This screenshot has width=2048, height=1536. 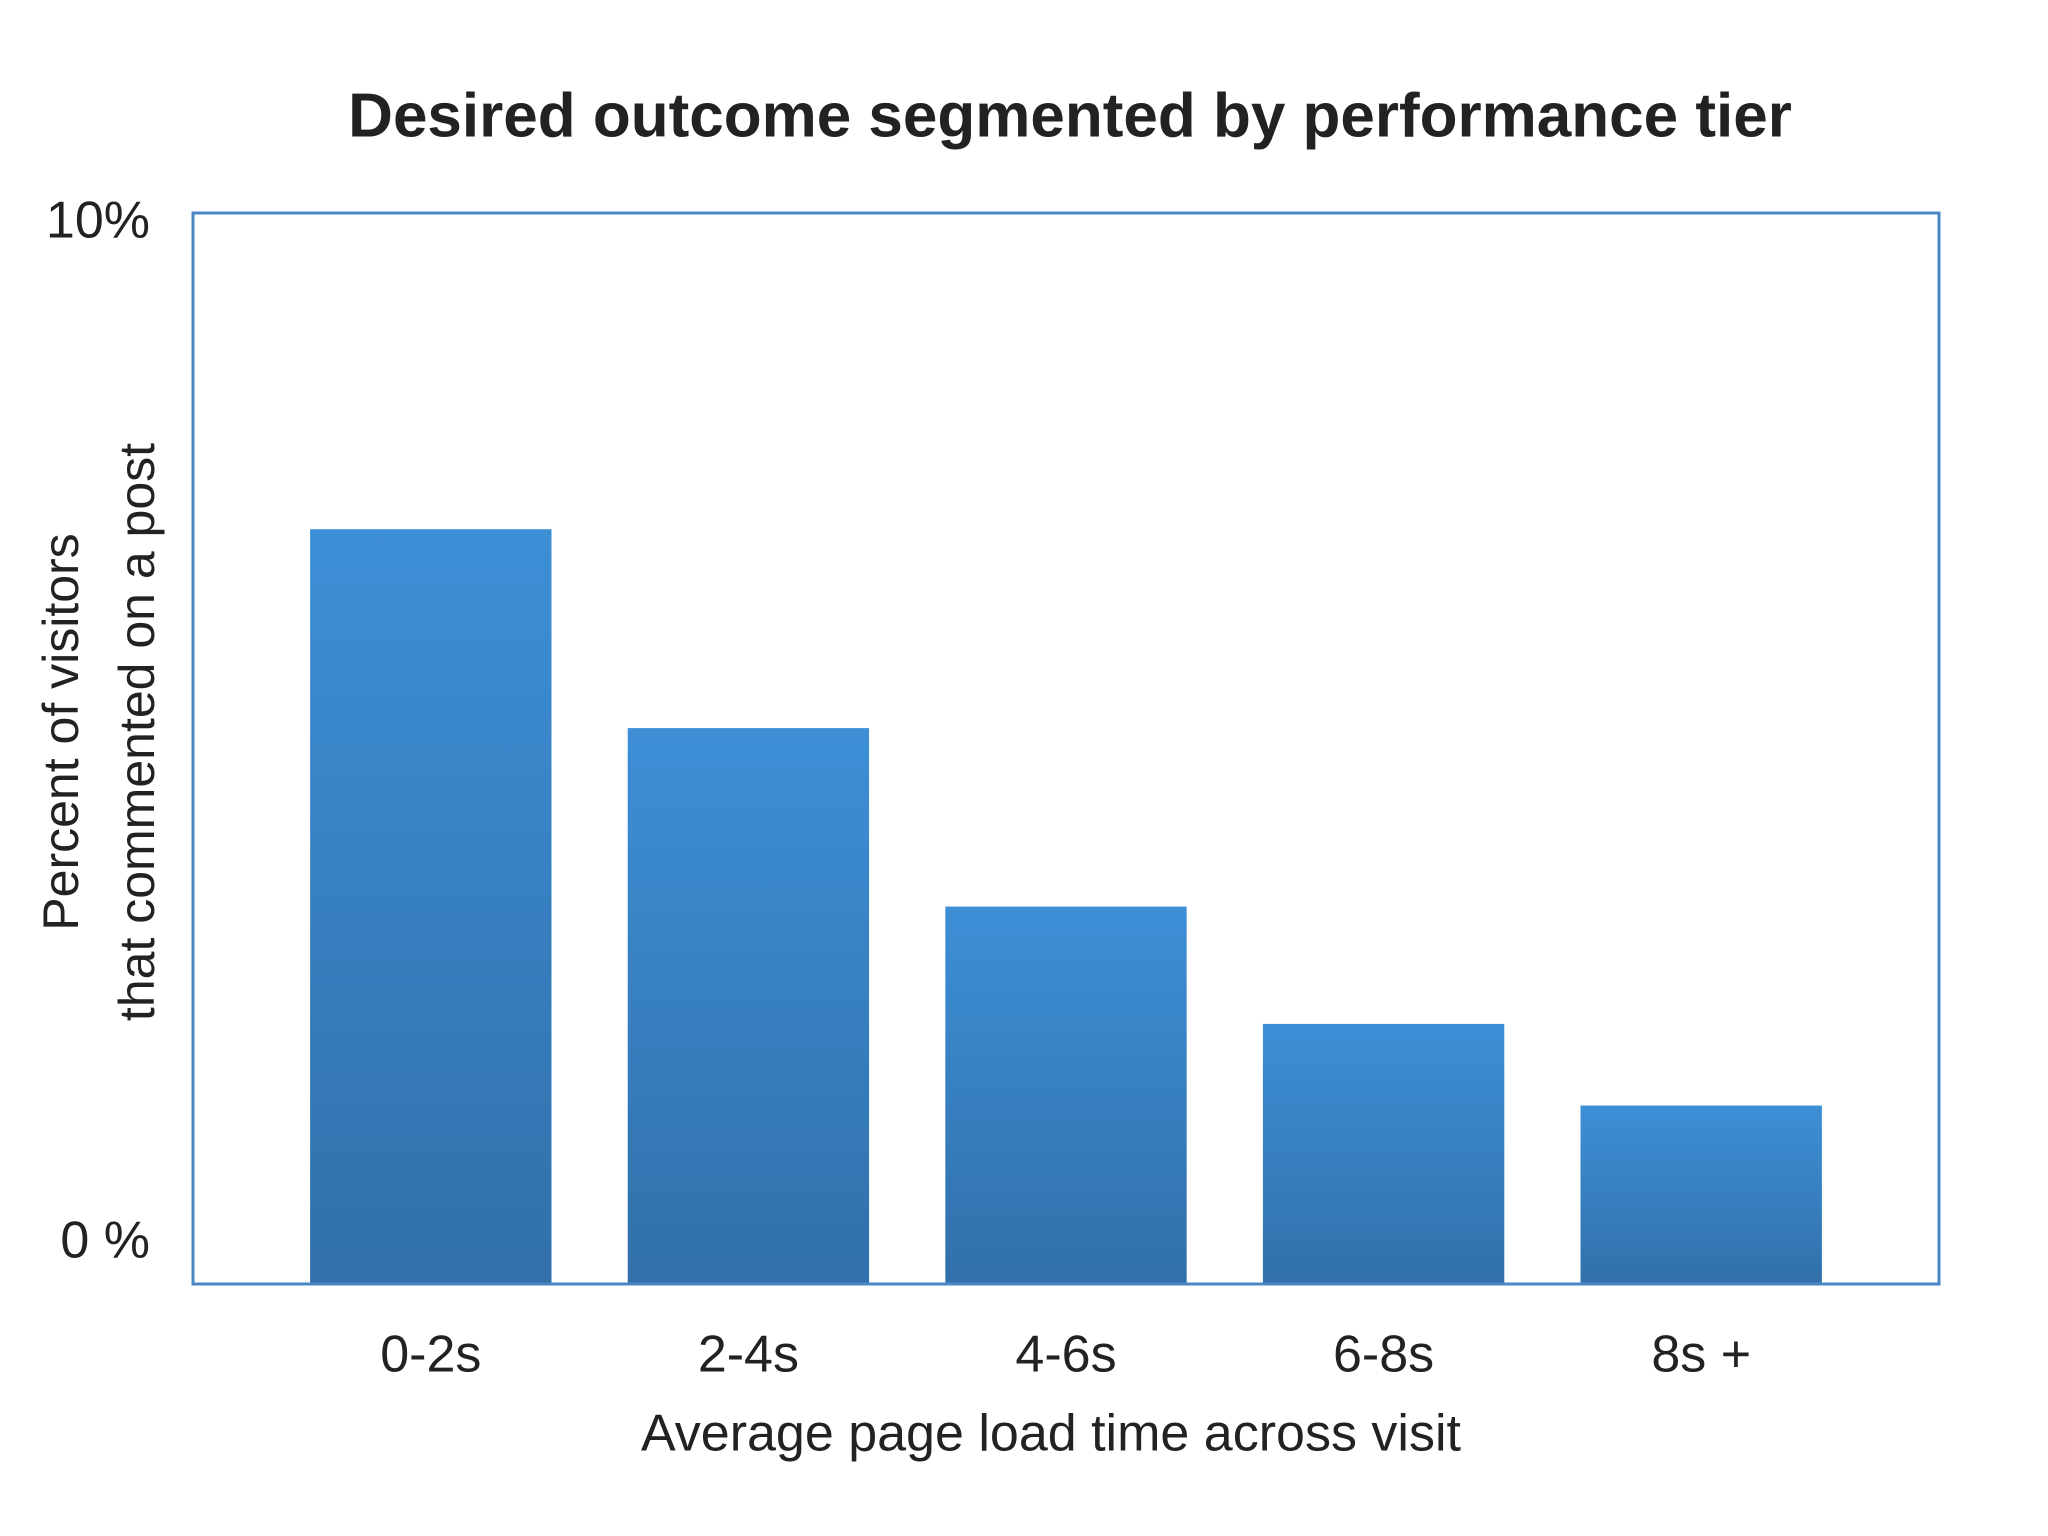 What do you see at coordinates (98, 221) in the screenshot?
I see `y-tick-label: 10%` at bounding box center [98, 221].